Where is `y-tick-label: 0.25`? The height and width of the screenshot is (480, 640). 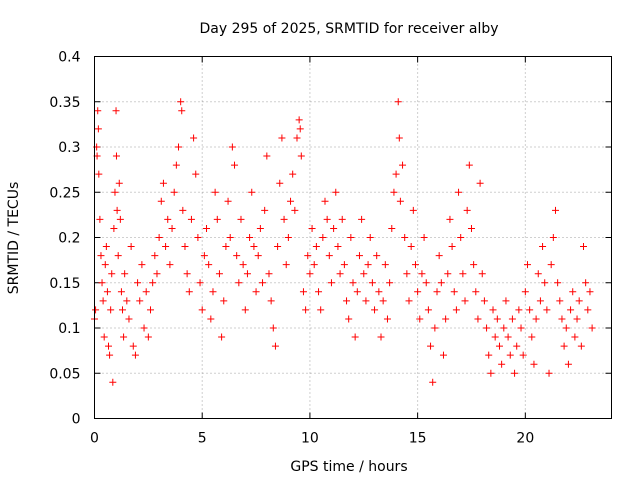
y-tick-label: 0.25 is located at coordinates (64, 193).